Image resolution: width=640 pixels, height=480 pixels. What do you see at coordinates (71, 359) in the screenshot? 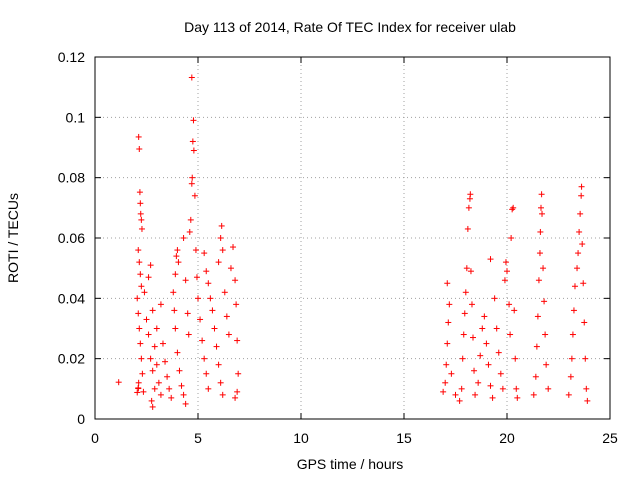
I see `y-tick-label: 0.02` at bounding box center [71, 359].